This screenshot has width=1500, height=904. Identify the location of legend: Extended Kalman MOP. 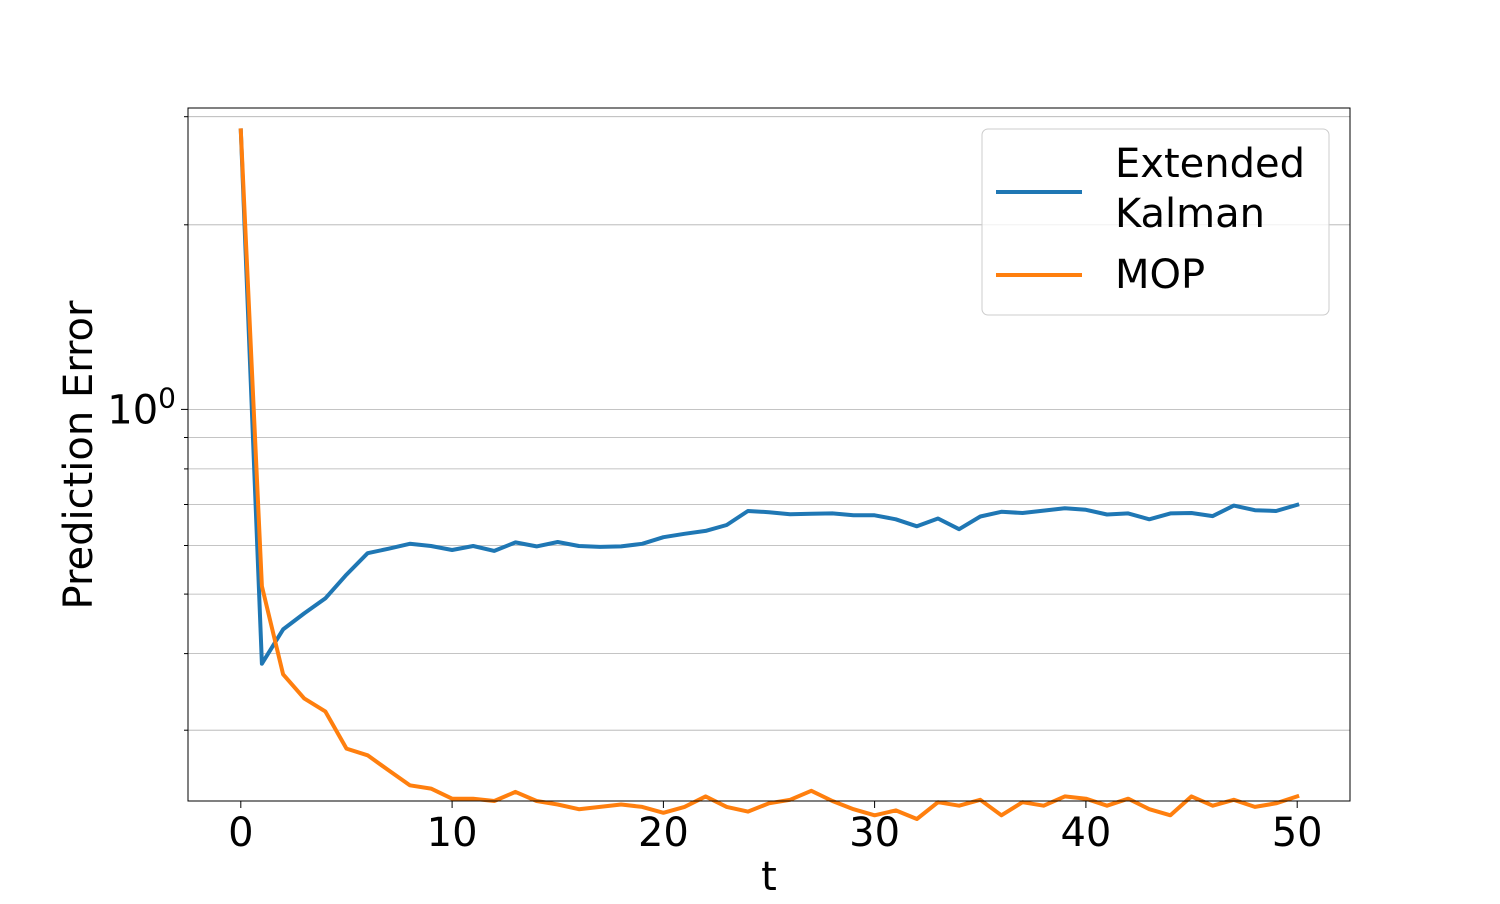
(1155, 222).